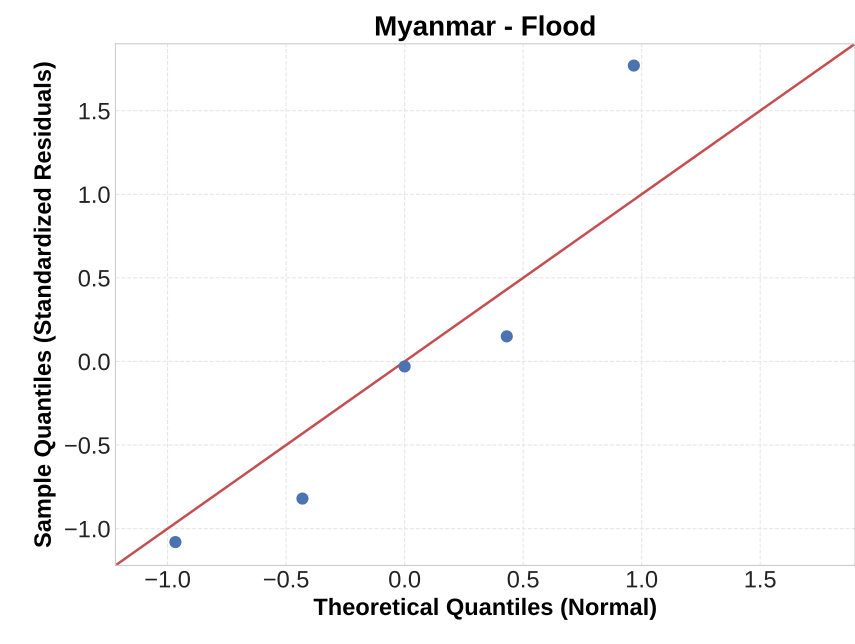  I want to click on y-tick-label: 1.5, so click(95, 111).